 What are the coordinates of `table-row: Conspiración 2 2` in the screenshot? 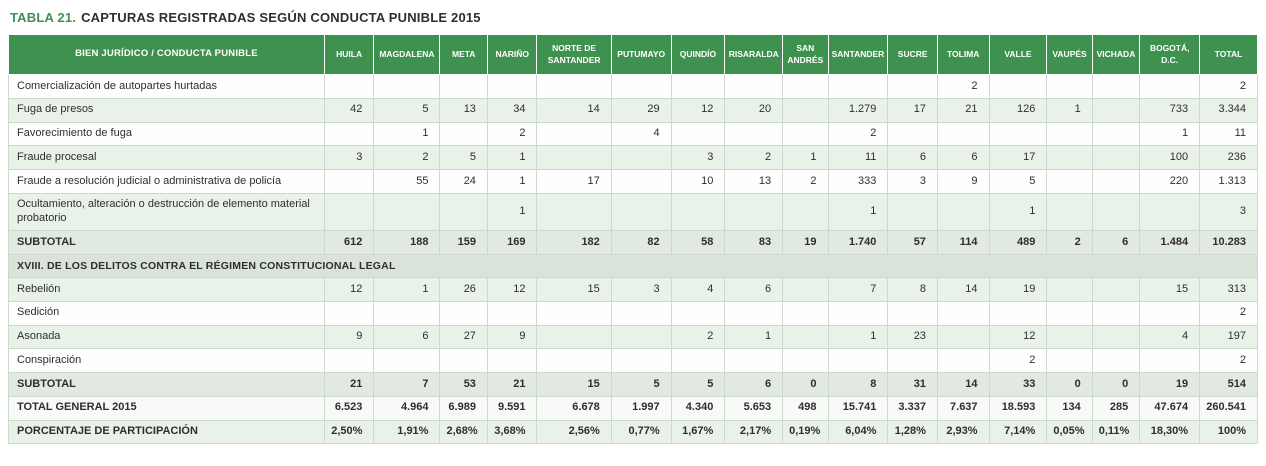 It's located at (633, 361).